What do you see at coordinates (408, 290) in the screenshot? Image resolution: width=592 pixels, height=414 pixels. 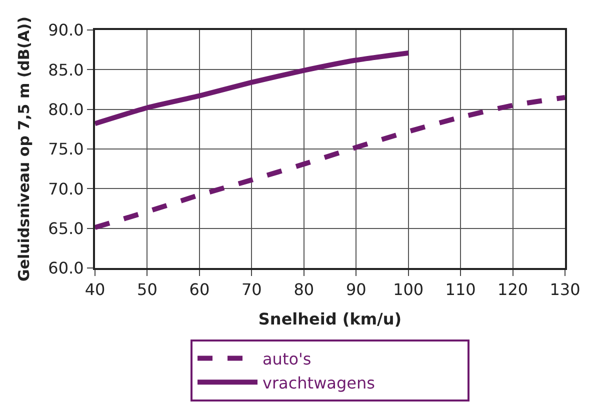 I see `x-tick-label: 100` at bounding box center [408, 290].